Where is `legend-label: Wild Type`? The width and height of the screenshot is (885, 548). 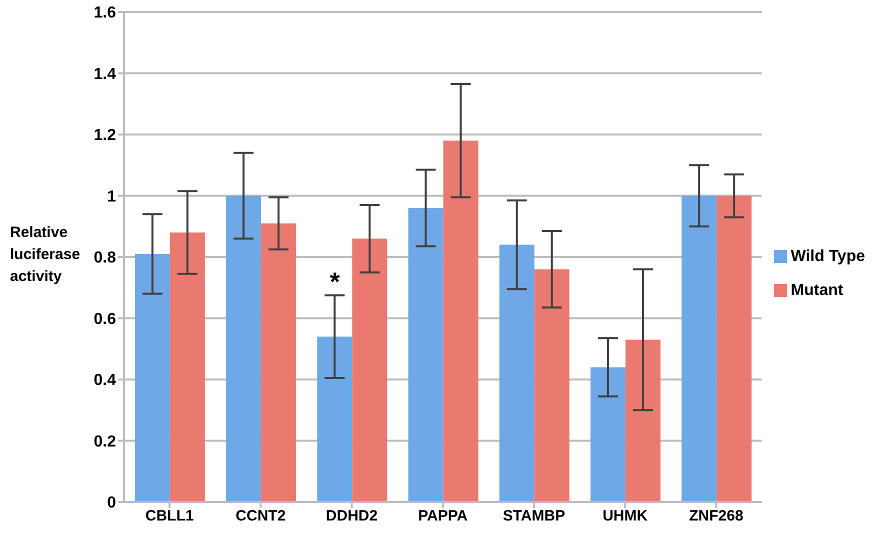 legend-label: Wild Type is located at coordinates (827, 256).